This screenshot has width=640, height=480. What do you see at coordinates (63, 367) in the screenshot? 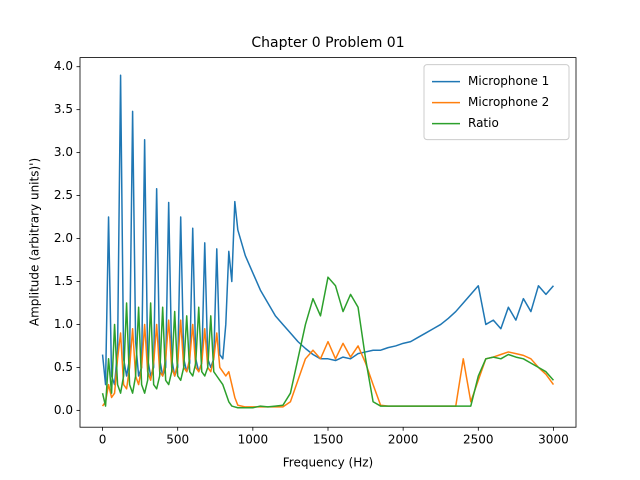
I see `y-tick-label: 0.5` at bounding box center [63, 367].